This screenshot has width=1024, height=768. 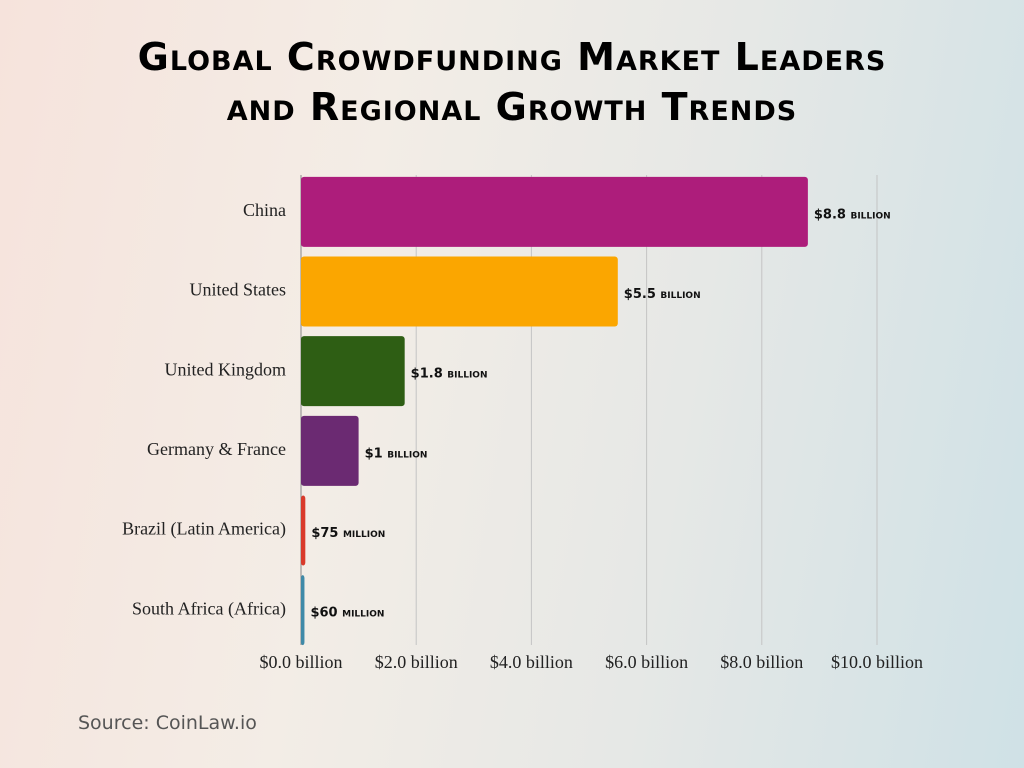 I want to click on category-label: Germany & France, so click(x=216, y=449).